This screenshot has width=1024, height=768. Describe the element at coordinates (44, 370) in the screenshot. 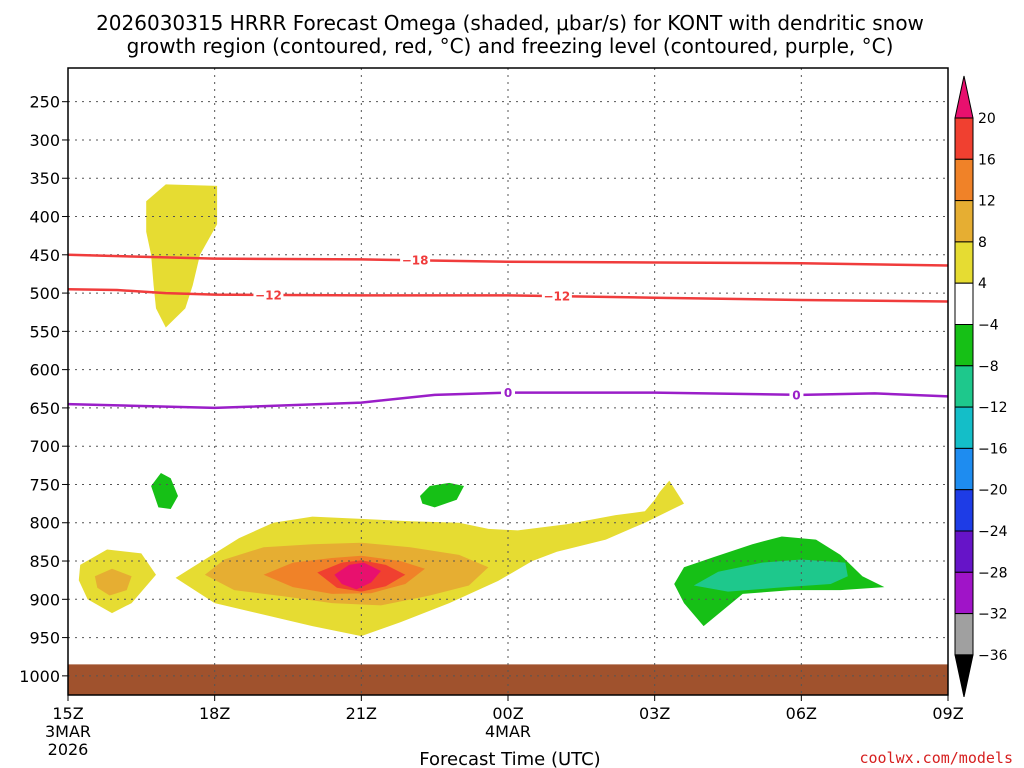

I see `y-tick-label-600: 600` at that location.